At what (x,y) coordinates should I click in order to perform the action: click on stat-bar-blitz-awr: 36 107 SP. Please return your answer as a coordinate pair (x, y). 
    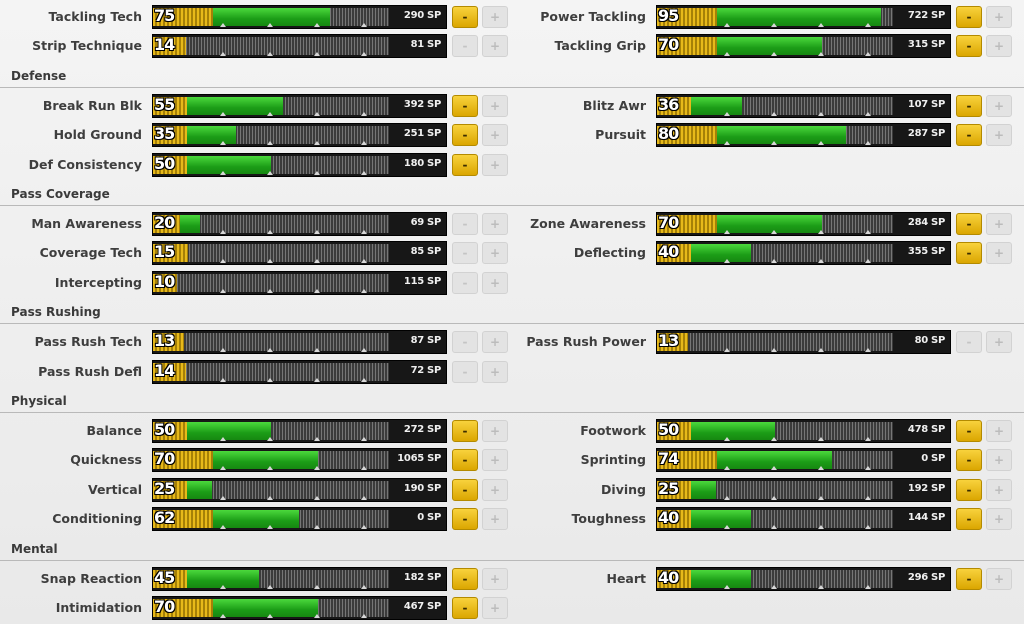
    Looking at the image, I should click on (803, 105).